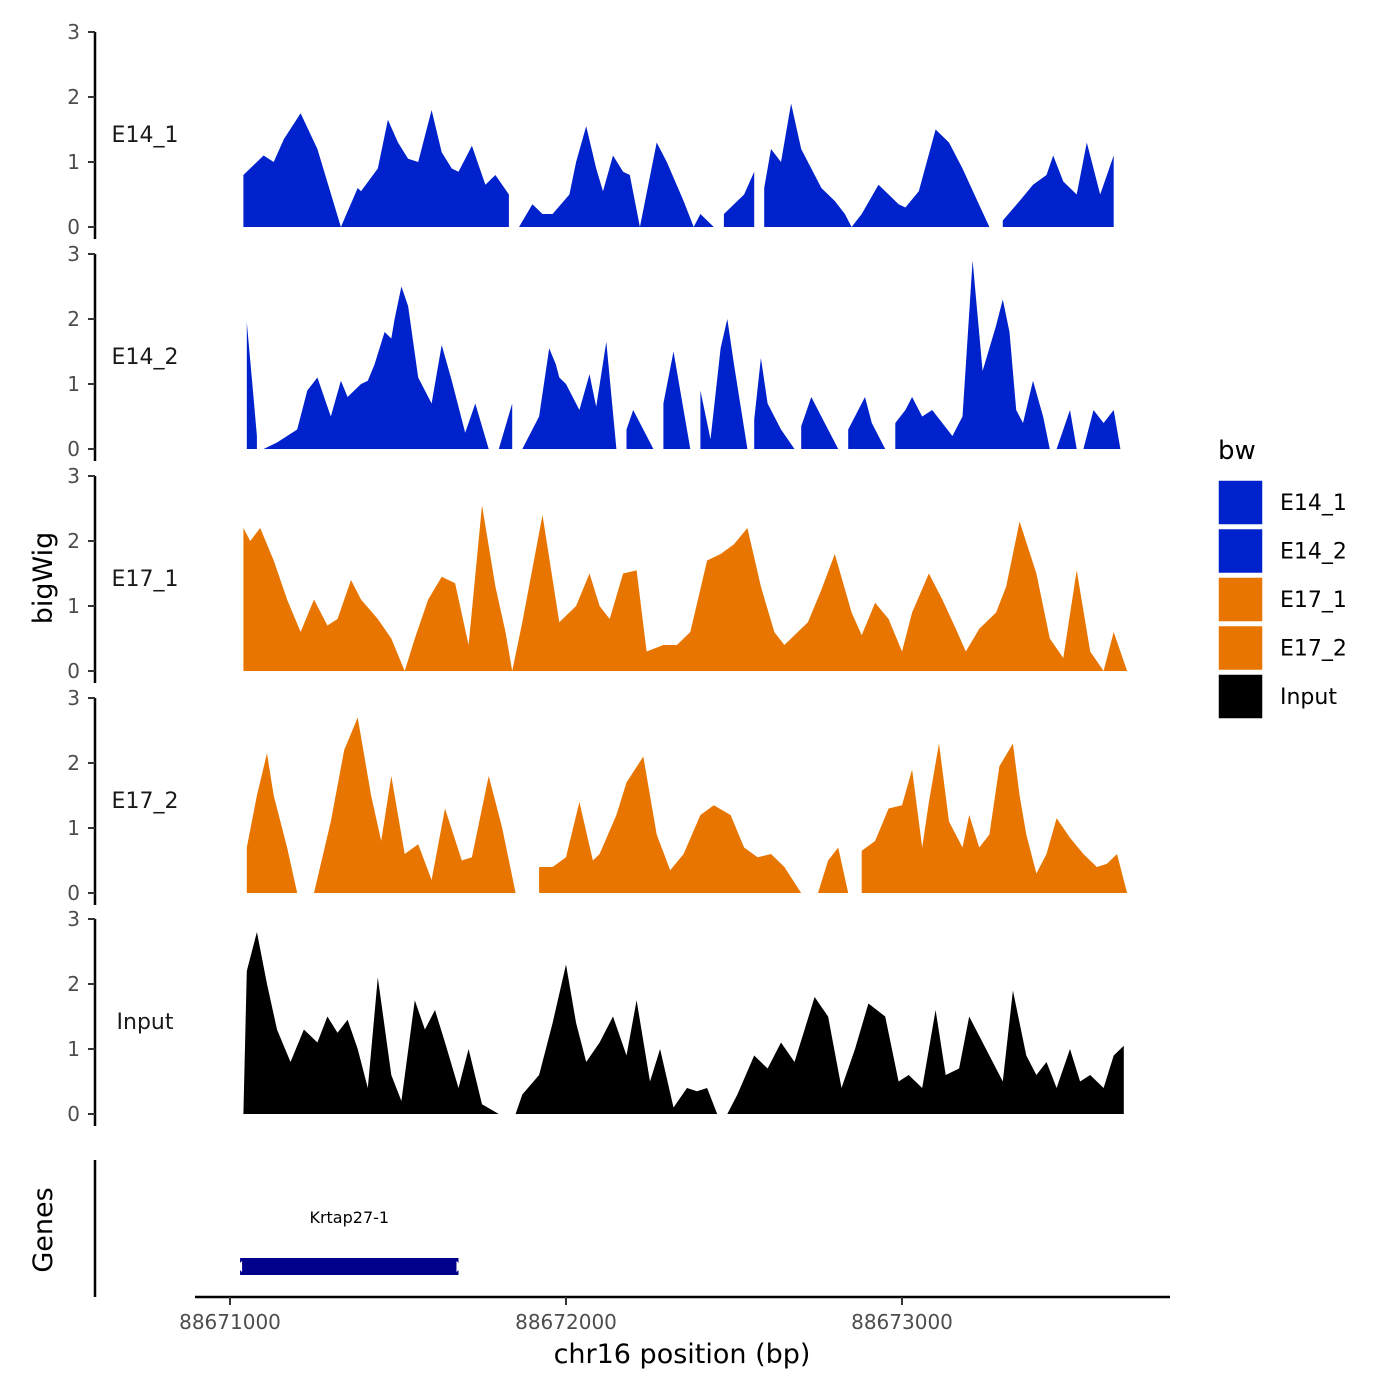 The height and width of the screenshot is (1400, 1400). I want to click on gene-label: Krtap27-1, so click(349, 1217).